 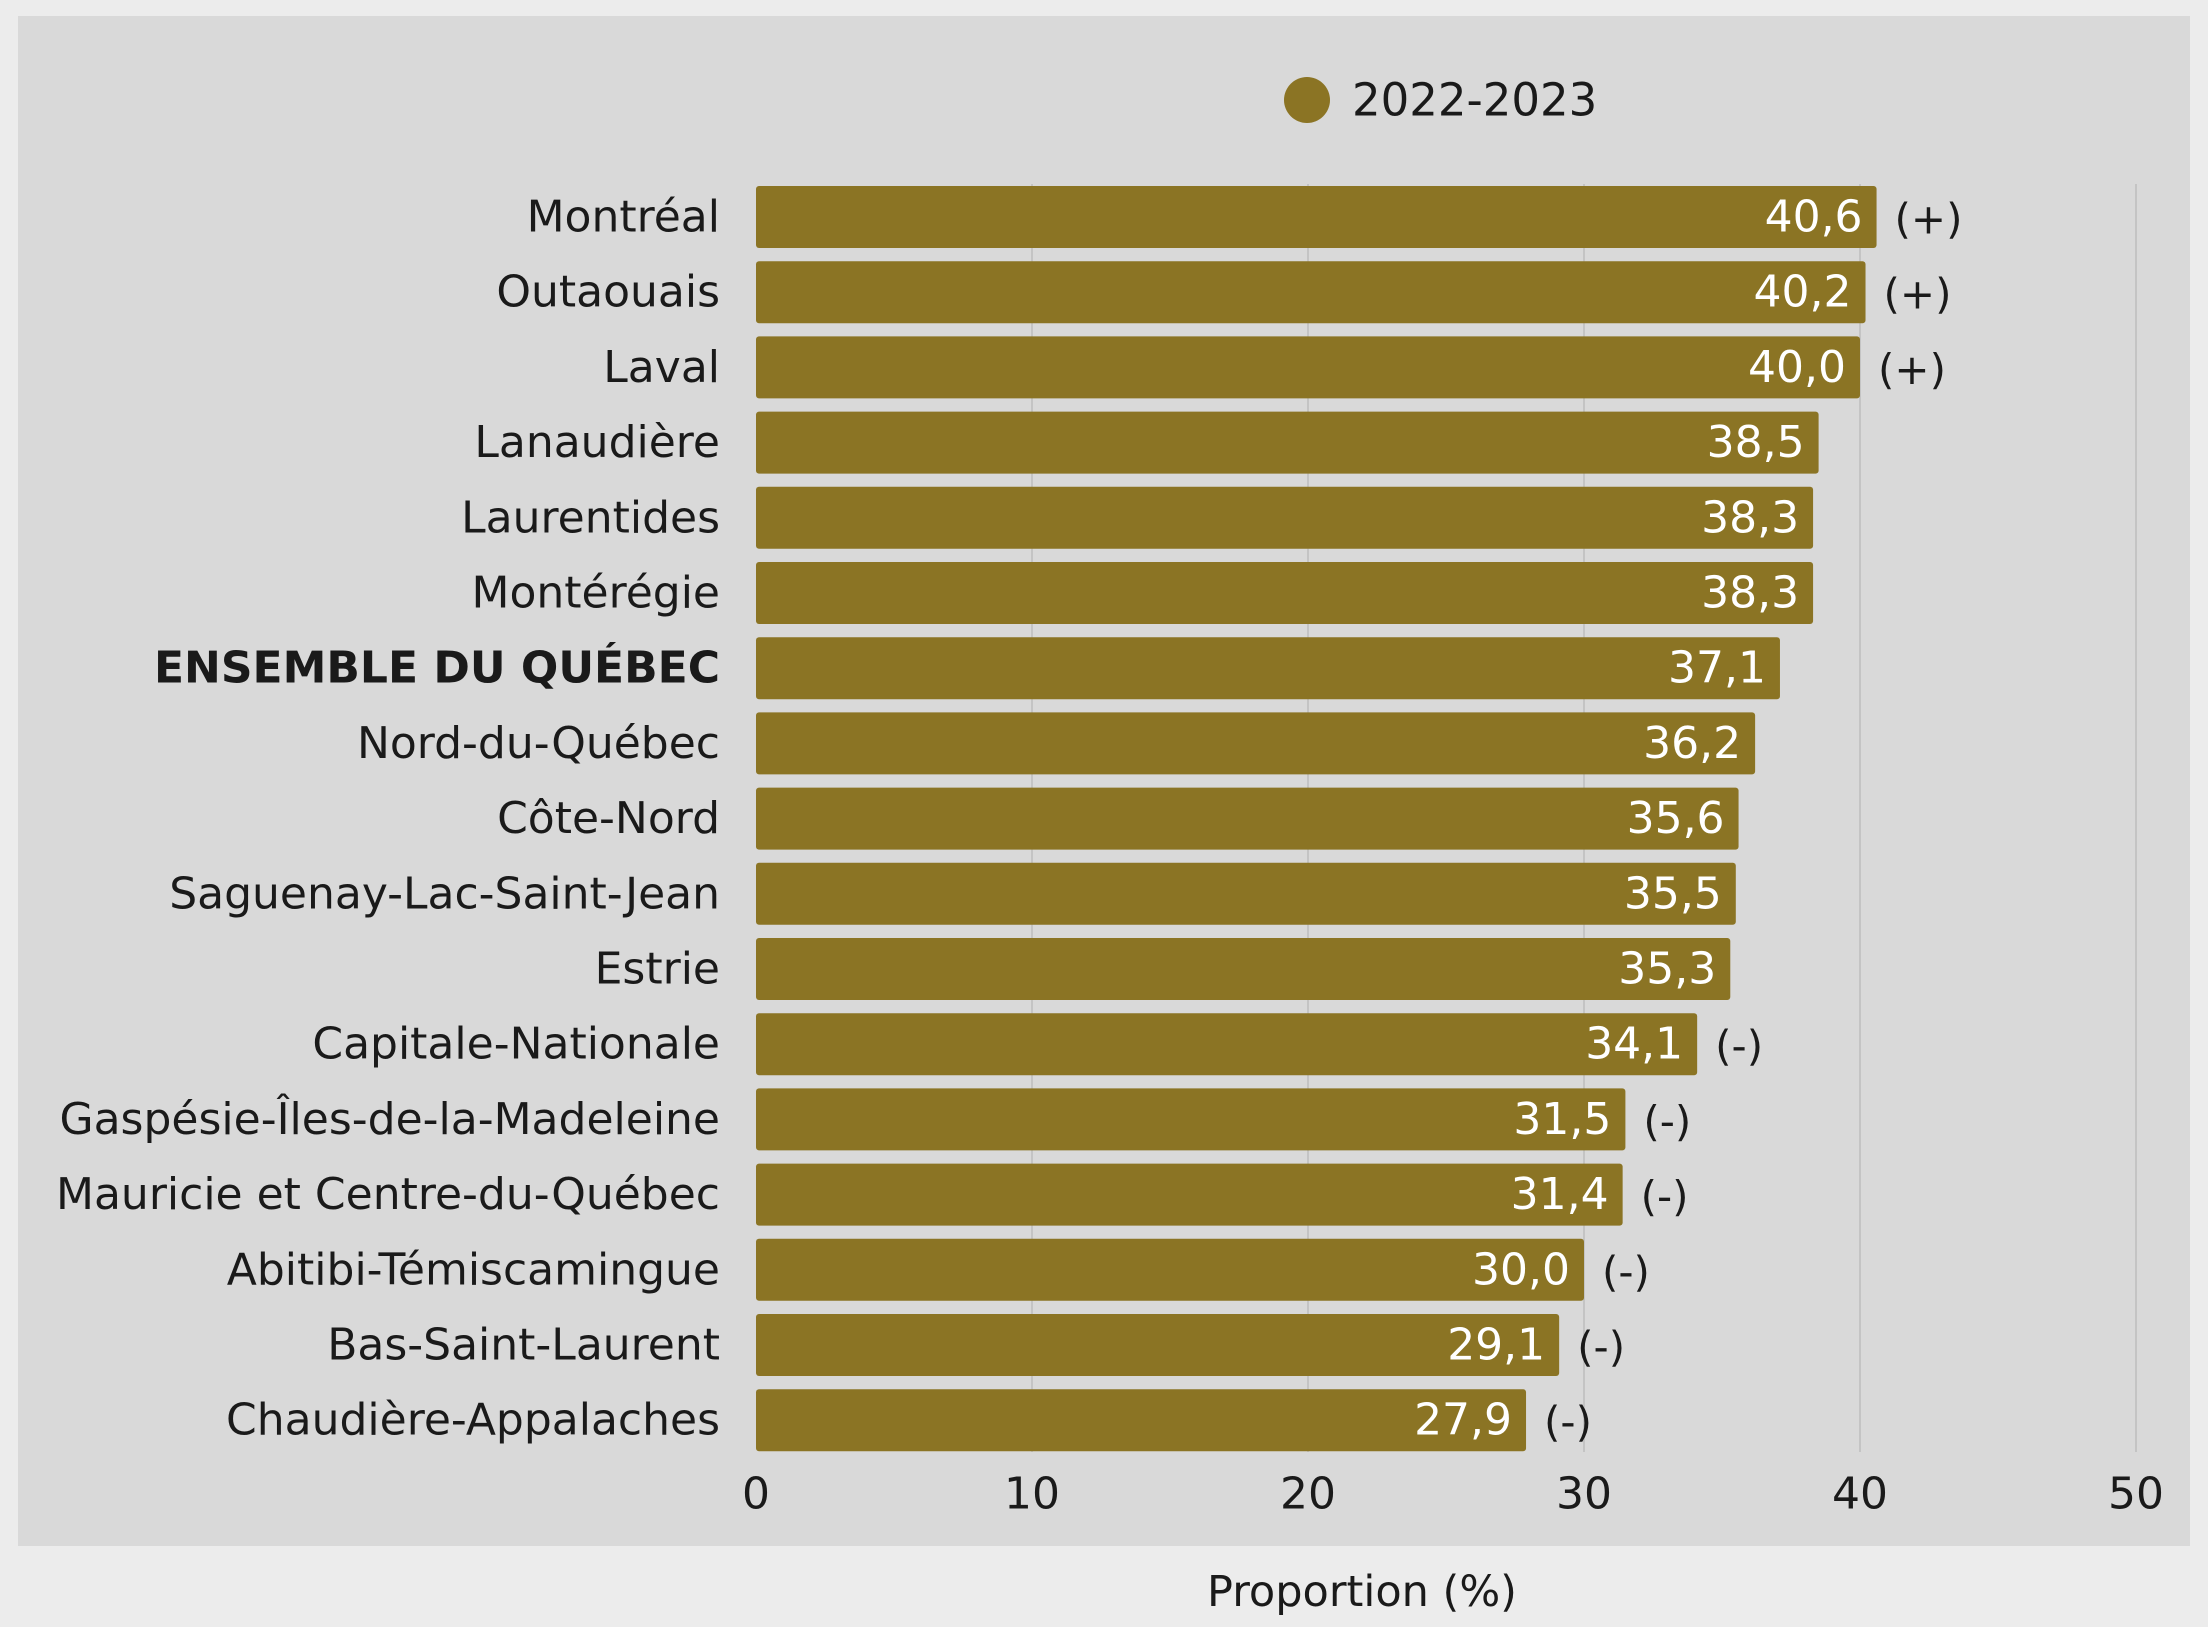 I want to click on category-label: Gaspésie-Îles-de-la-Madeleine, so click(x=390, y=1118).